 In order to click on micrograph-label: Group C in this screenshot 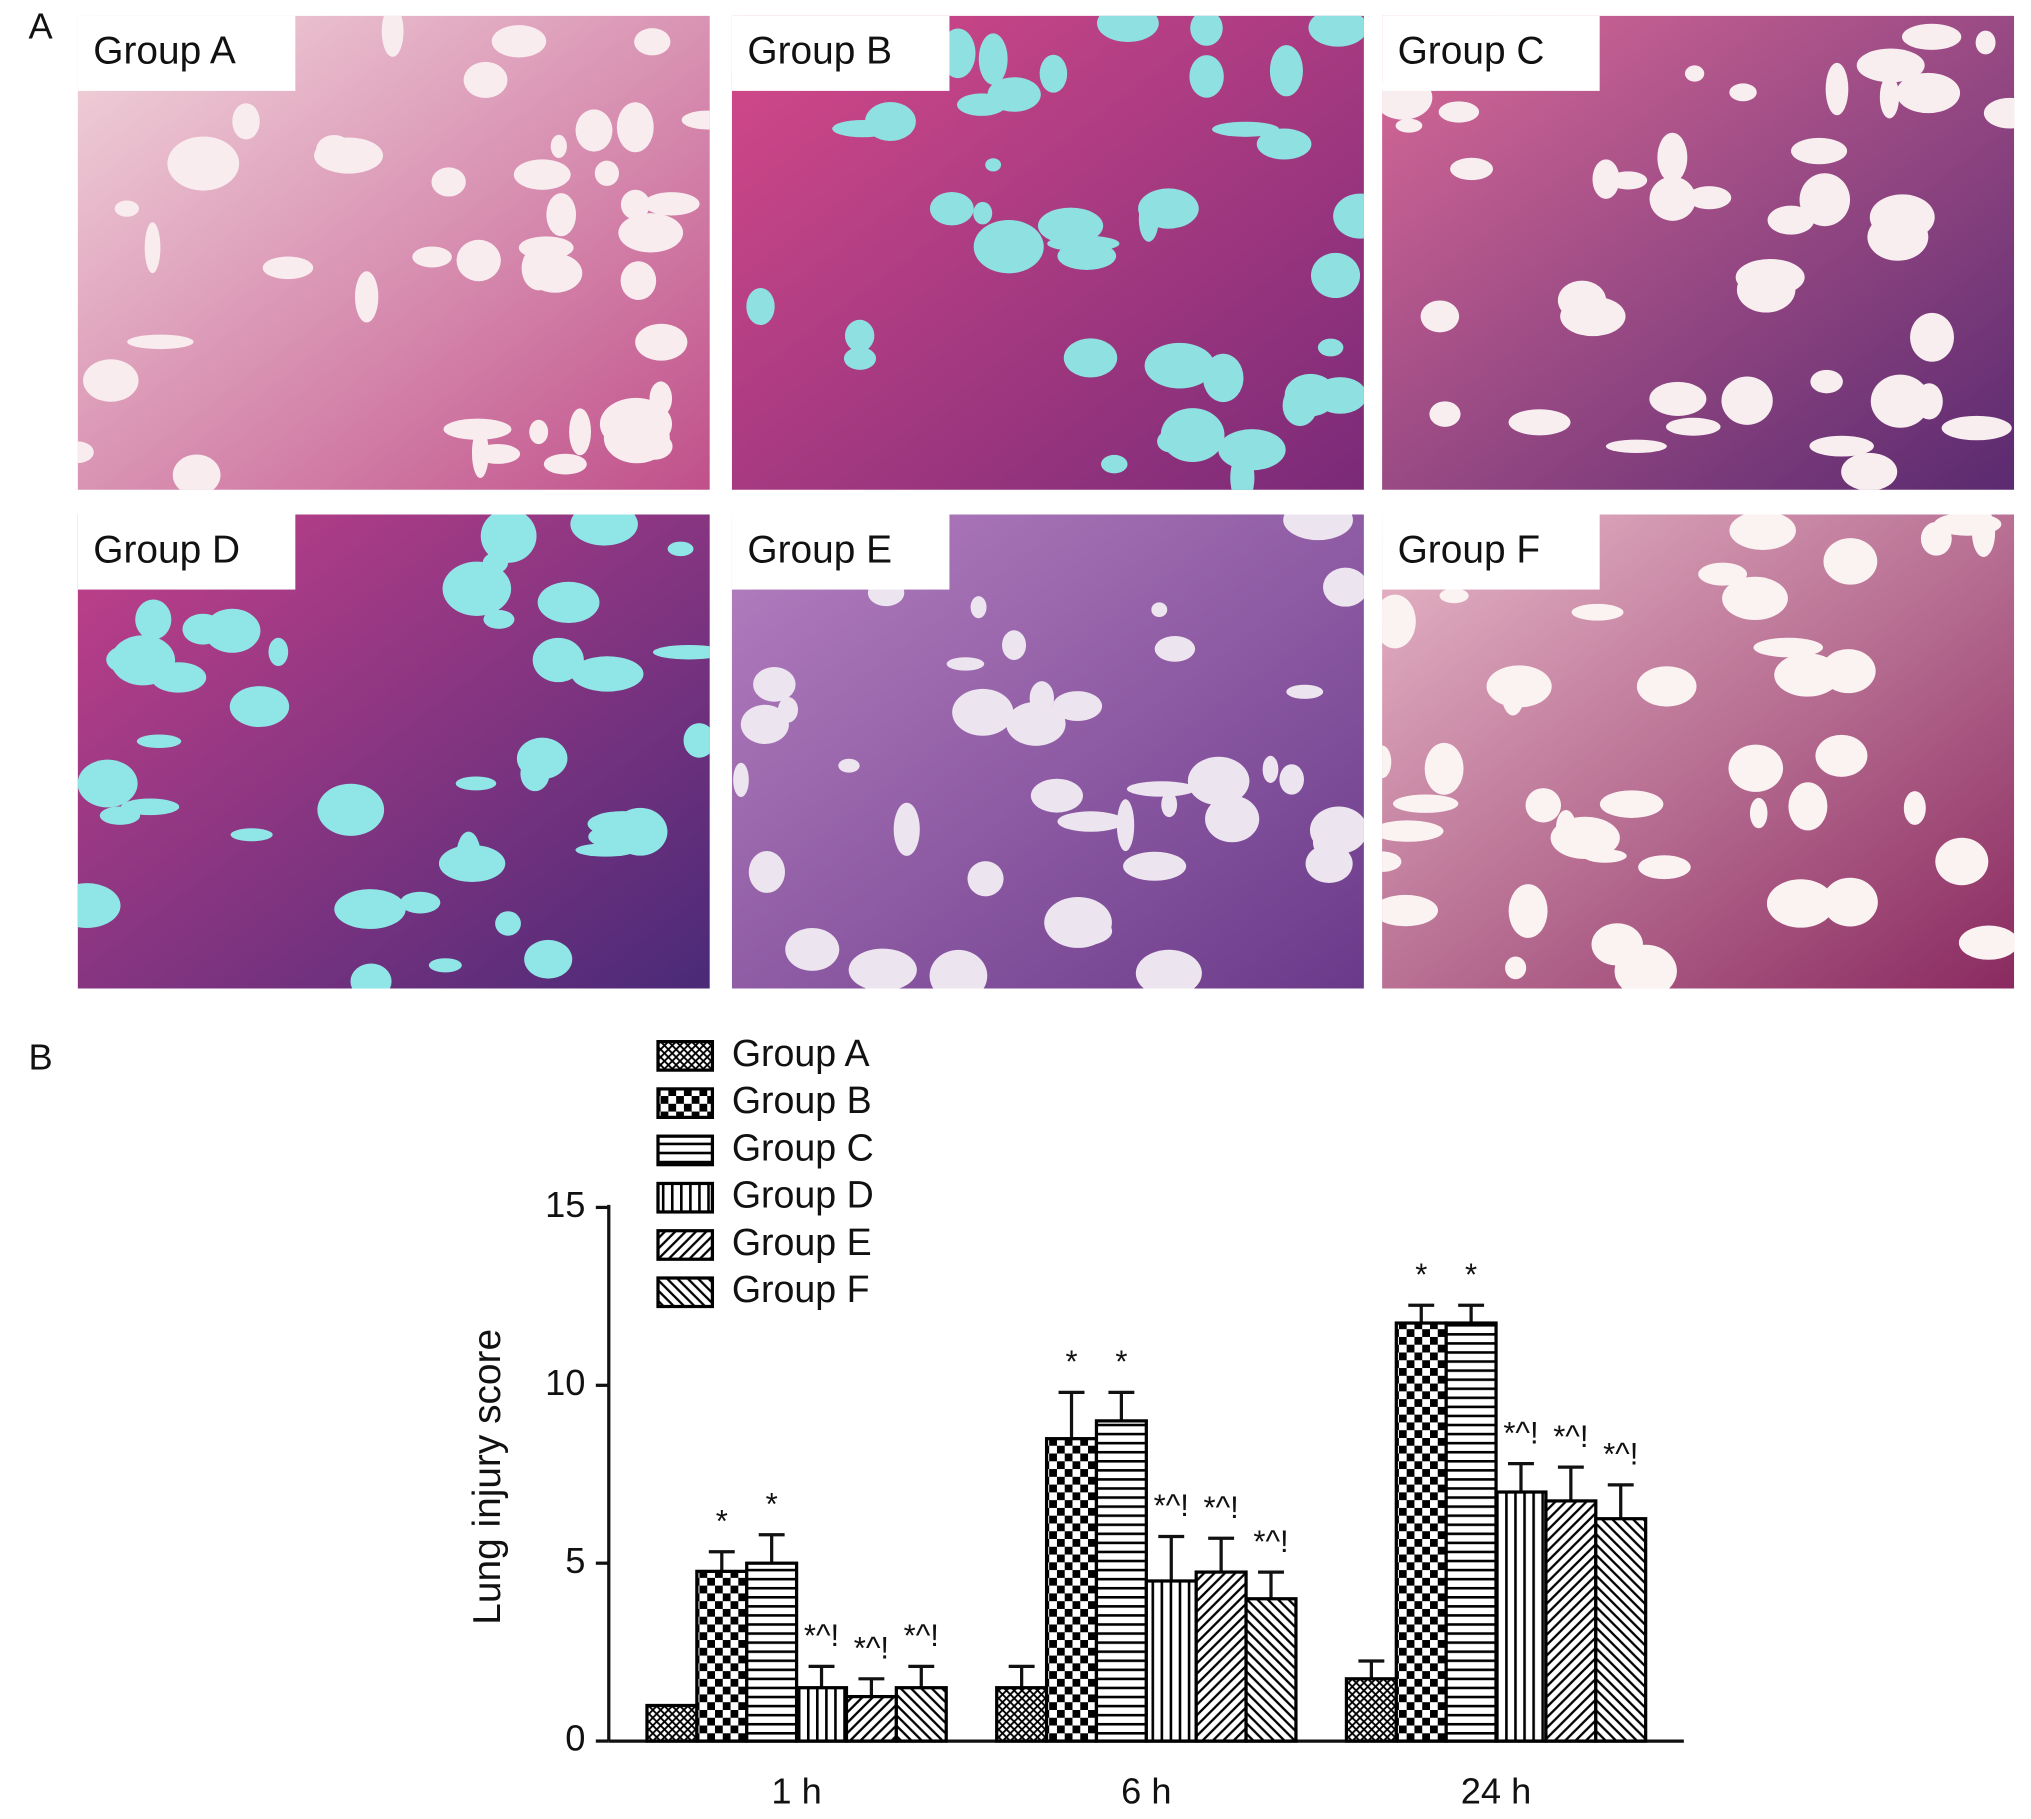, I will do `click(1471, 51)`.